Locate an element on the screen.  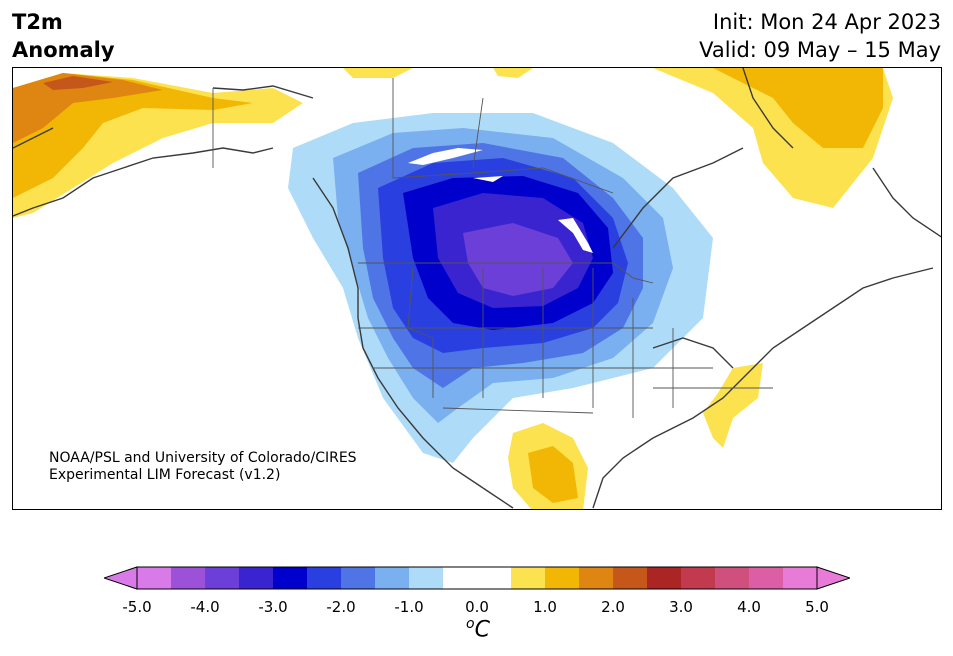
alaska-warm-max is located at coordinates (78, 83).